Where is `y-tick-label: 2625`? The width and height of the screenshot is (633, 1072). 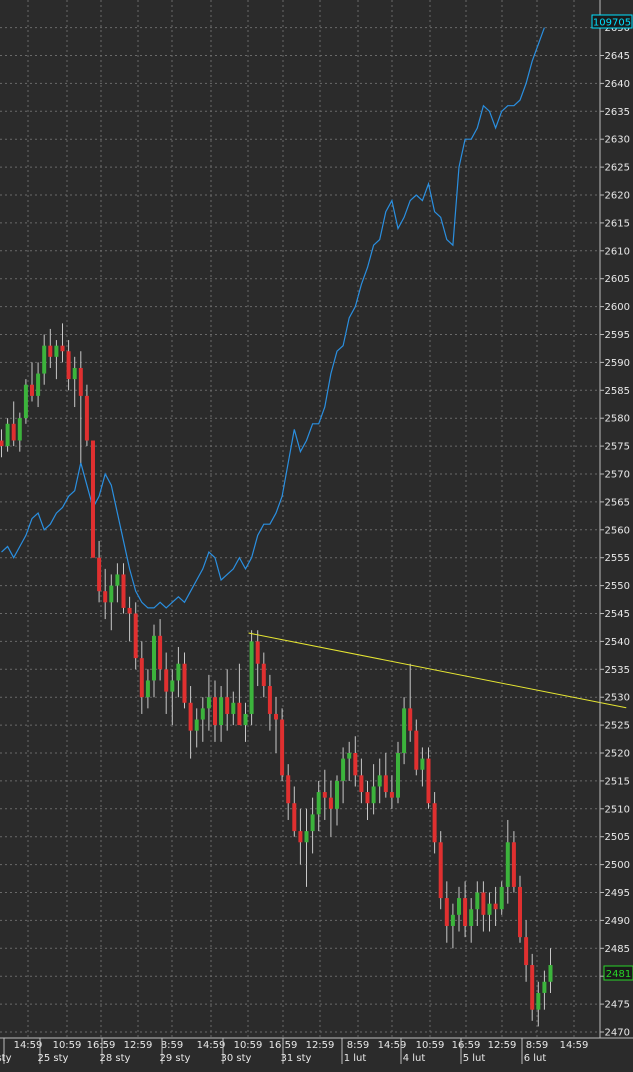 y-tick-label: 2625 is located at coordinates (617, 168).